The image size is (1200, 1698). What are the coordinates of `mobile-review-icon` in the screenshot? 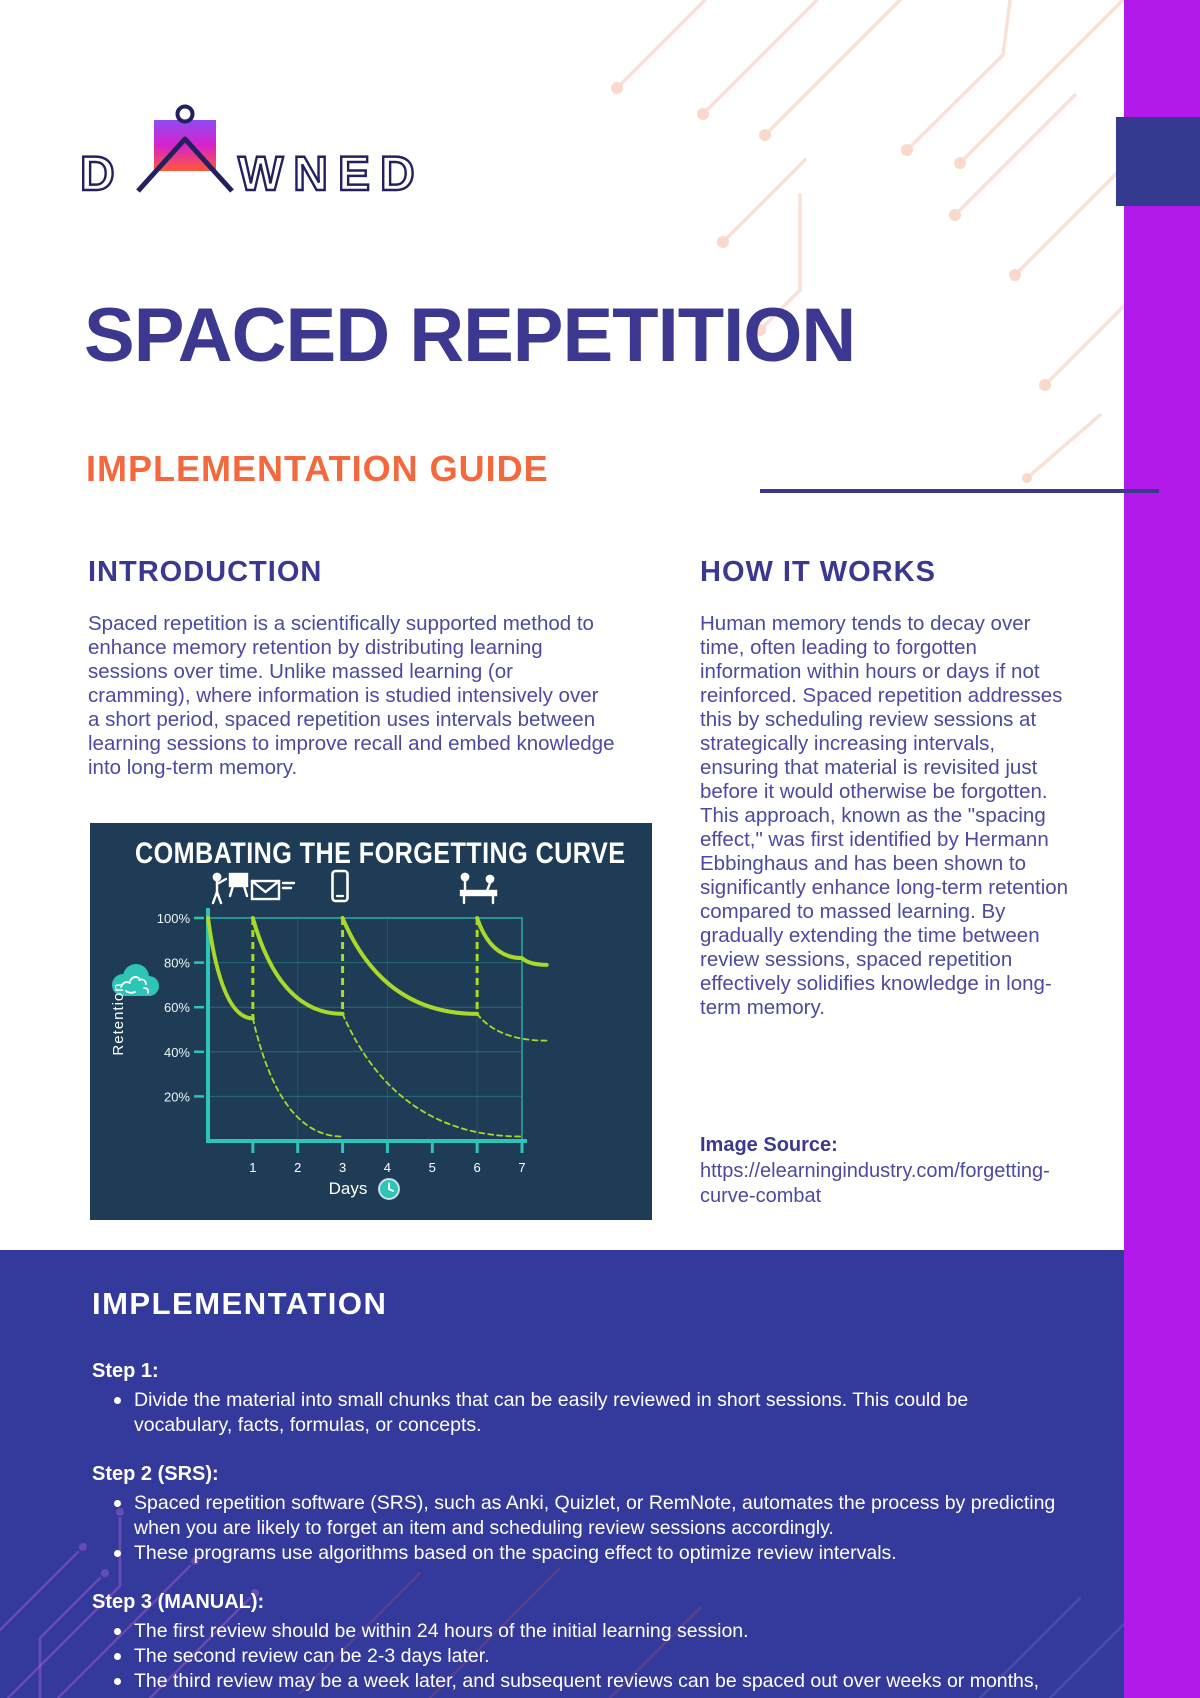 It's located at (340, 886).